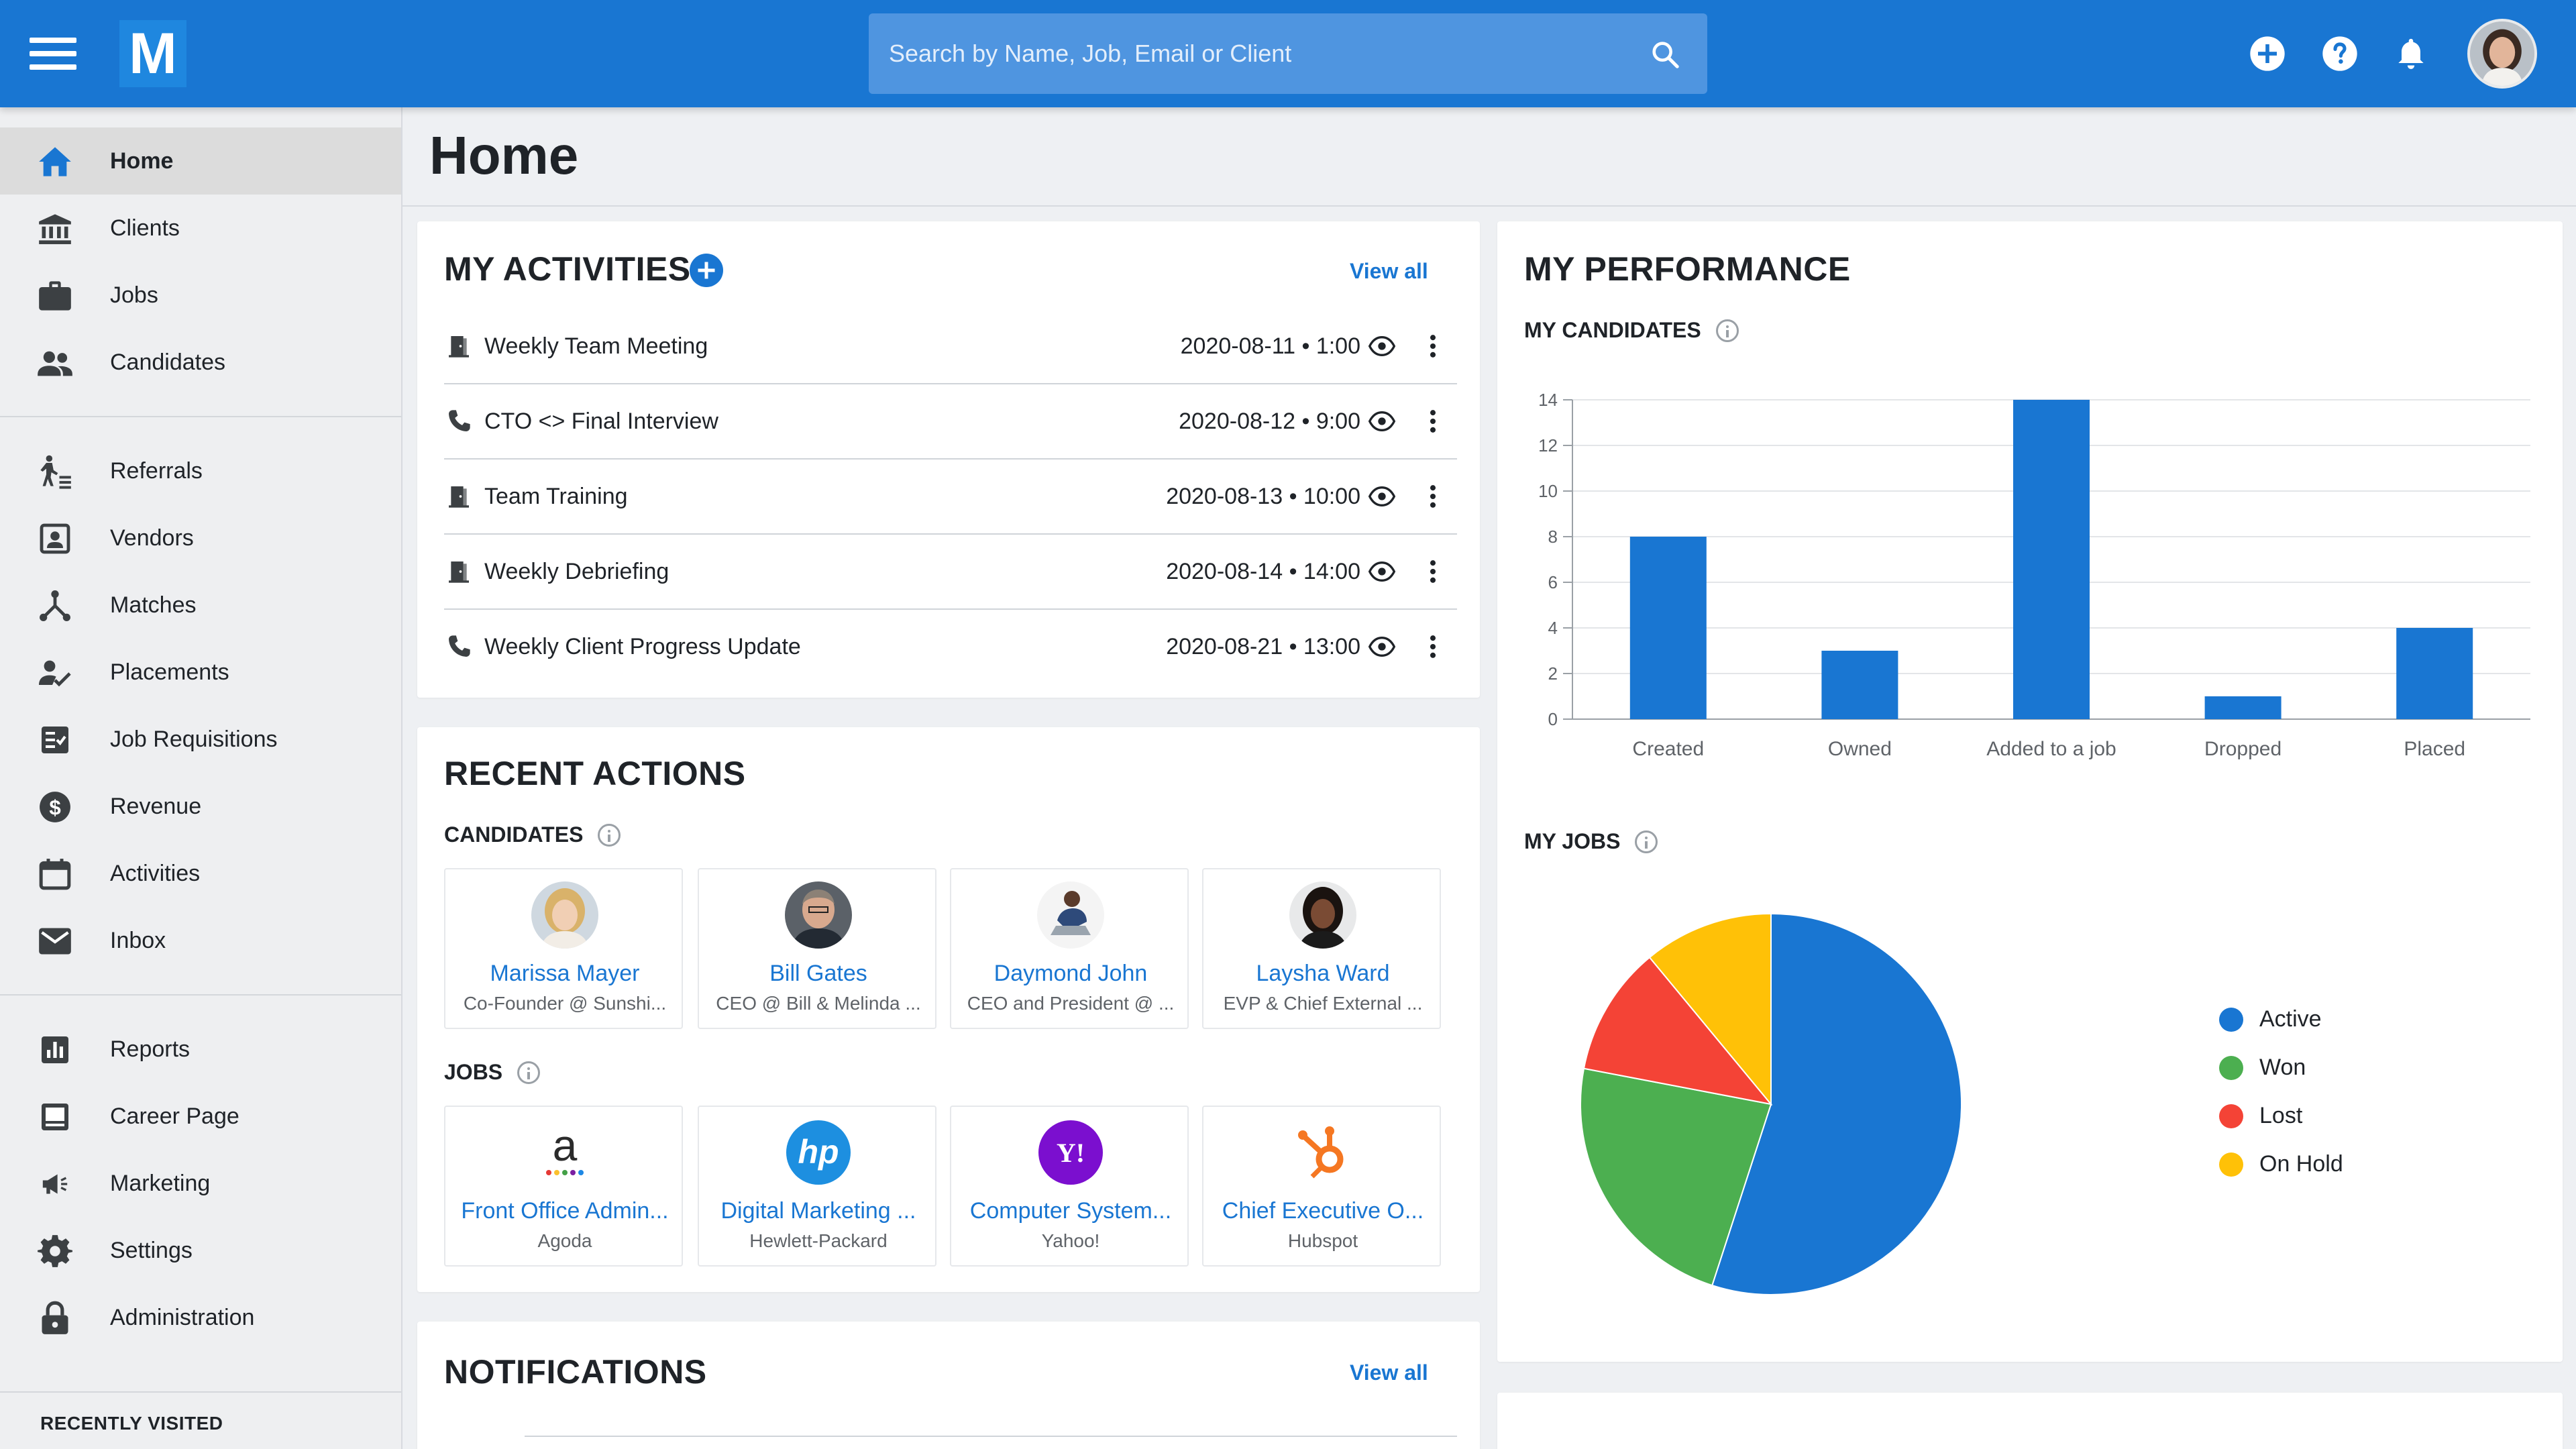 Image resolution: width=2576 pixels, height=1449 pixels. I want to click on briefcase-icon, so click(55, 296).